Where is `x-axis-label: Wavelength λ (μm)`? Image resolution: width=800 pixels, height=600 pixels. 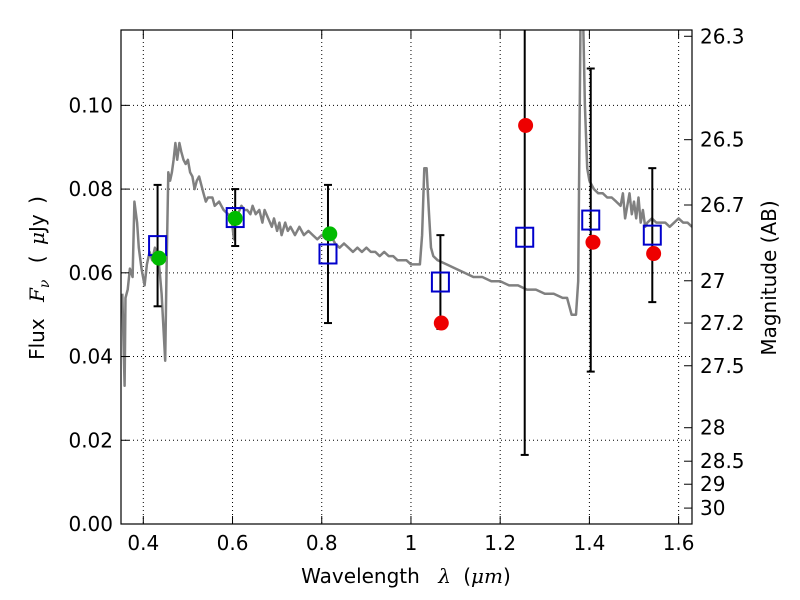 x-axis-label: Wavelength λ (μm) is located at coordinates (406, 576).